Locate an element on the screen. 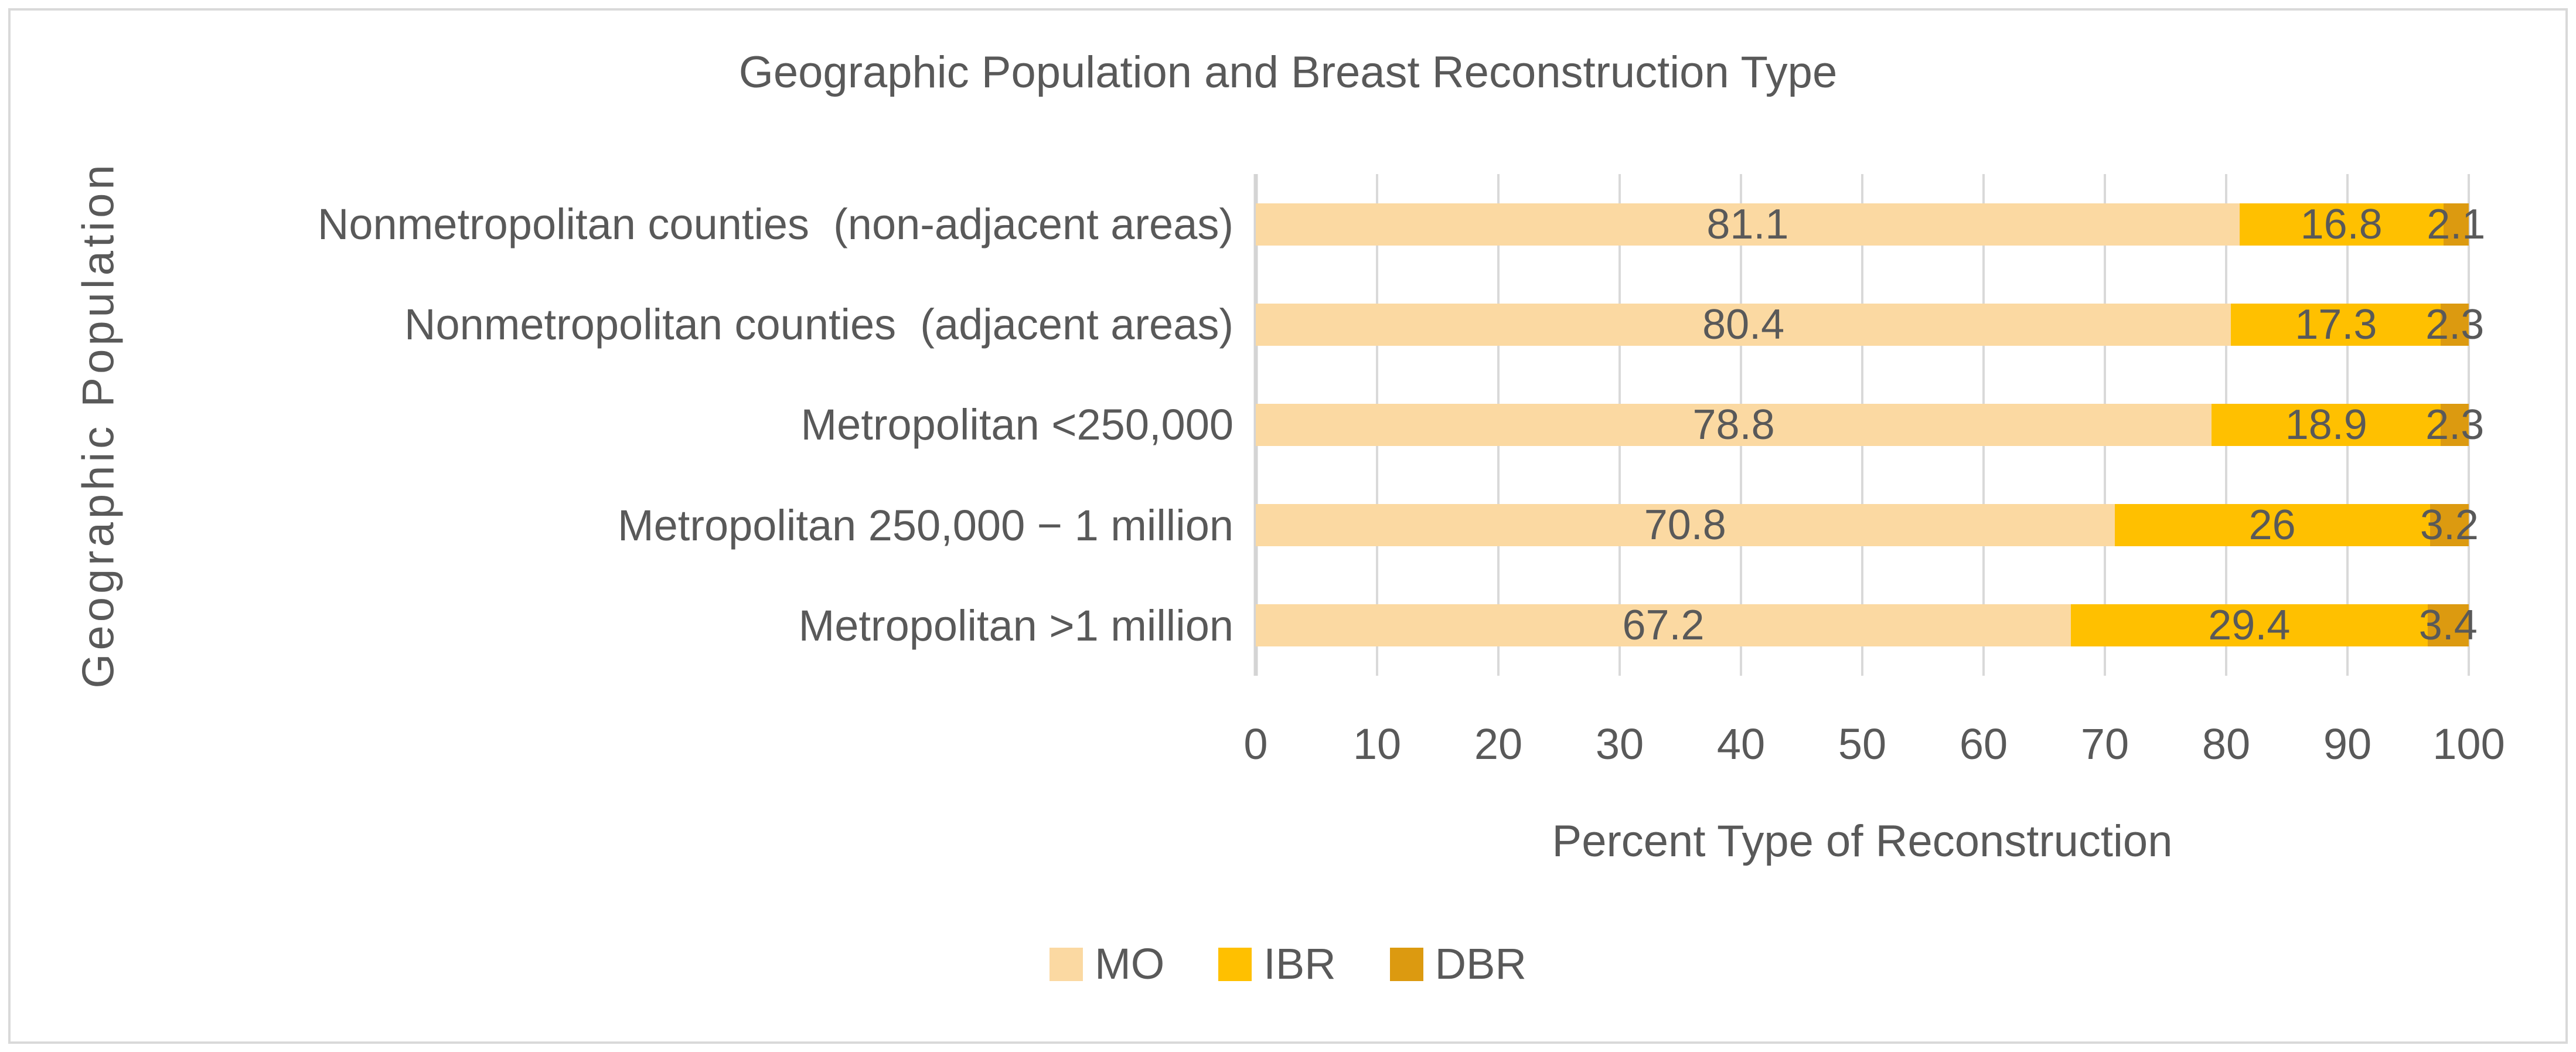  category-label: Metropolitan <250,000 is located at coordinates (1017, 425).